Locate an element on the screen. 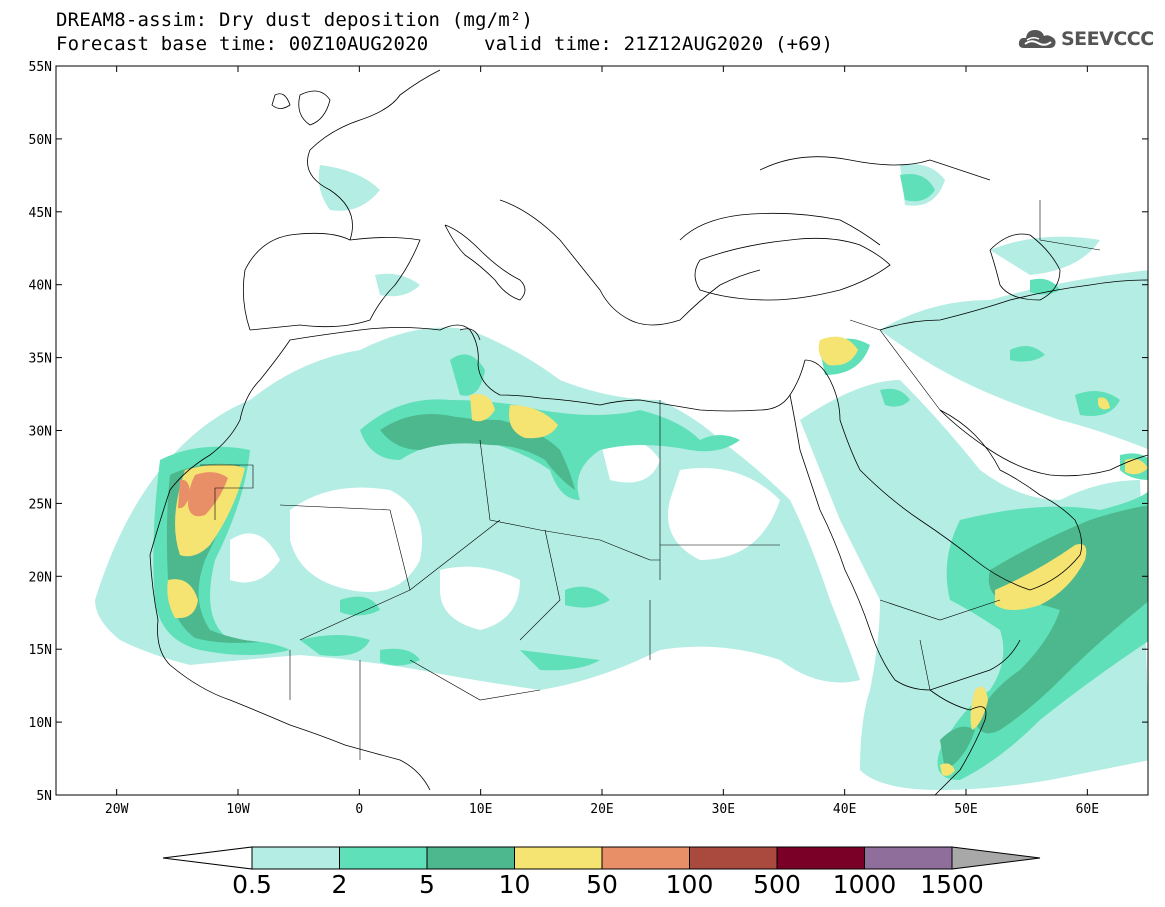 The image size is (1165, 907). lon-tick-label: 20E is located at coordinates (601, 809).